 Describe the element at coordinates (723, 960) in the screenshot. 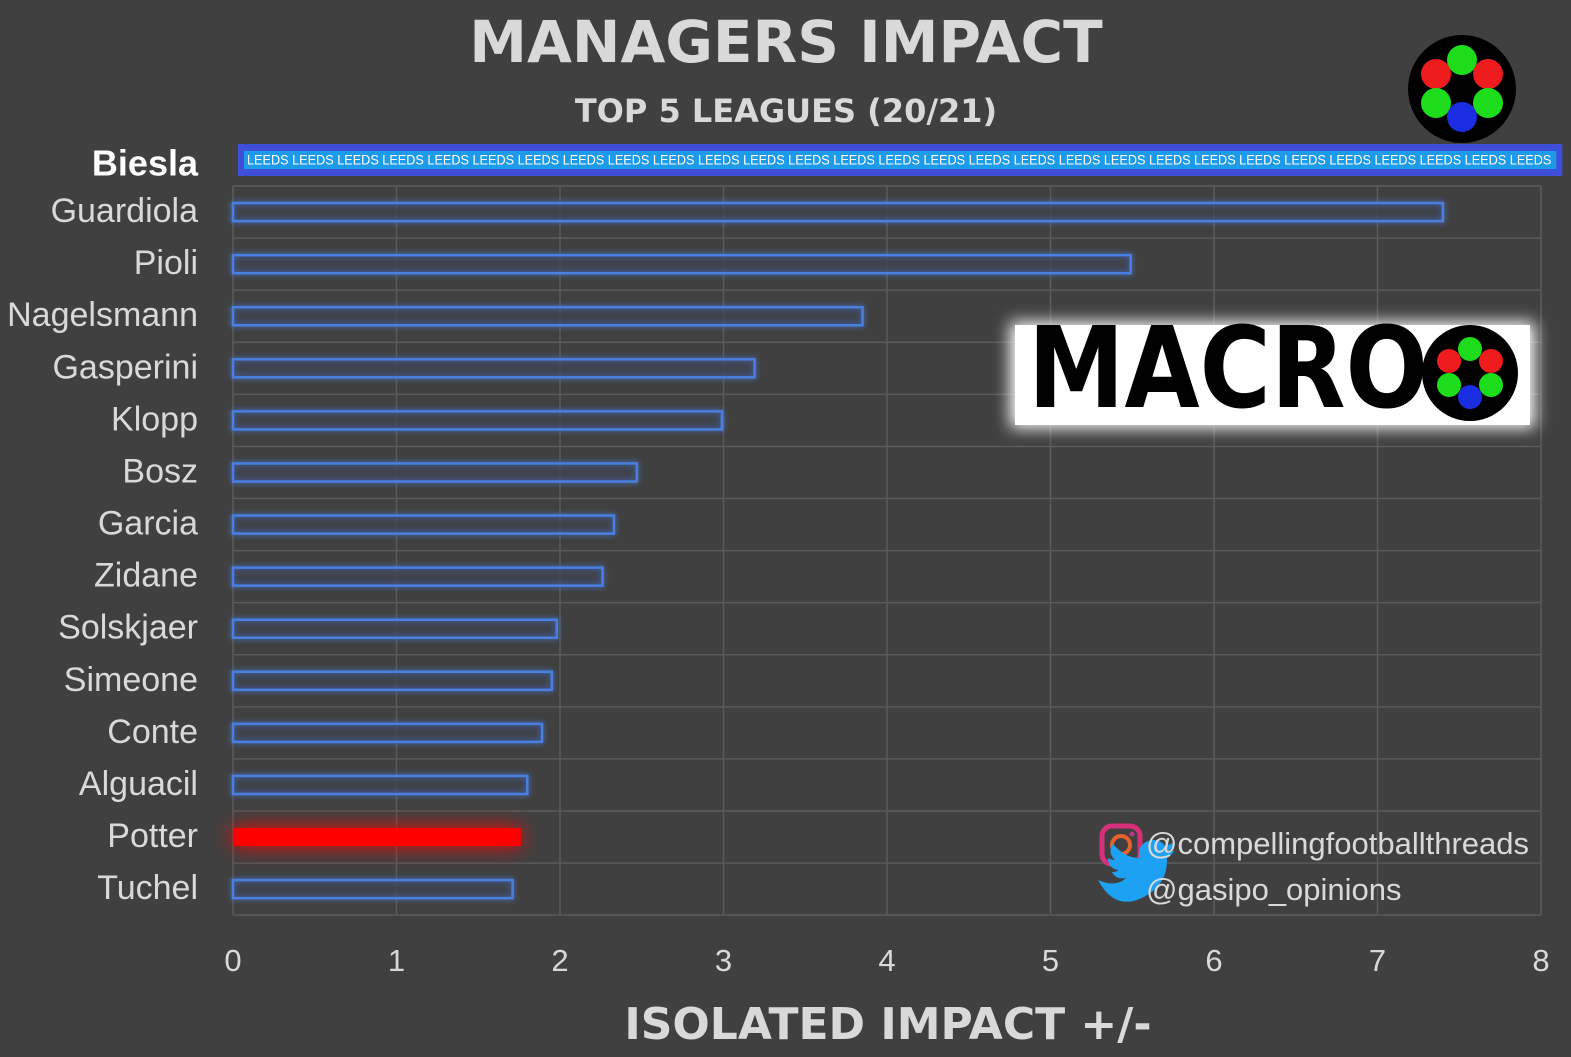

I see `x-tick-label: 3` at that location.